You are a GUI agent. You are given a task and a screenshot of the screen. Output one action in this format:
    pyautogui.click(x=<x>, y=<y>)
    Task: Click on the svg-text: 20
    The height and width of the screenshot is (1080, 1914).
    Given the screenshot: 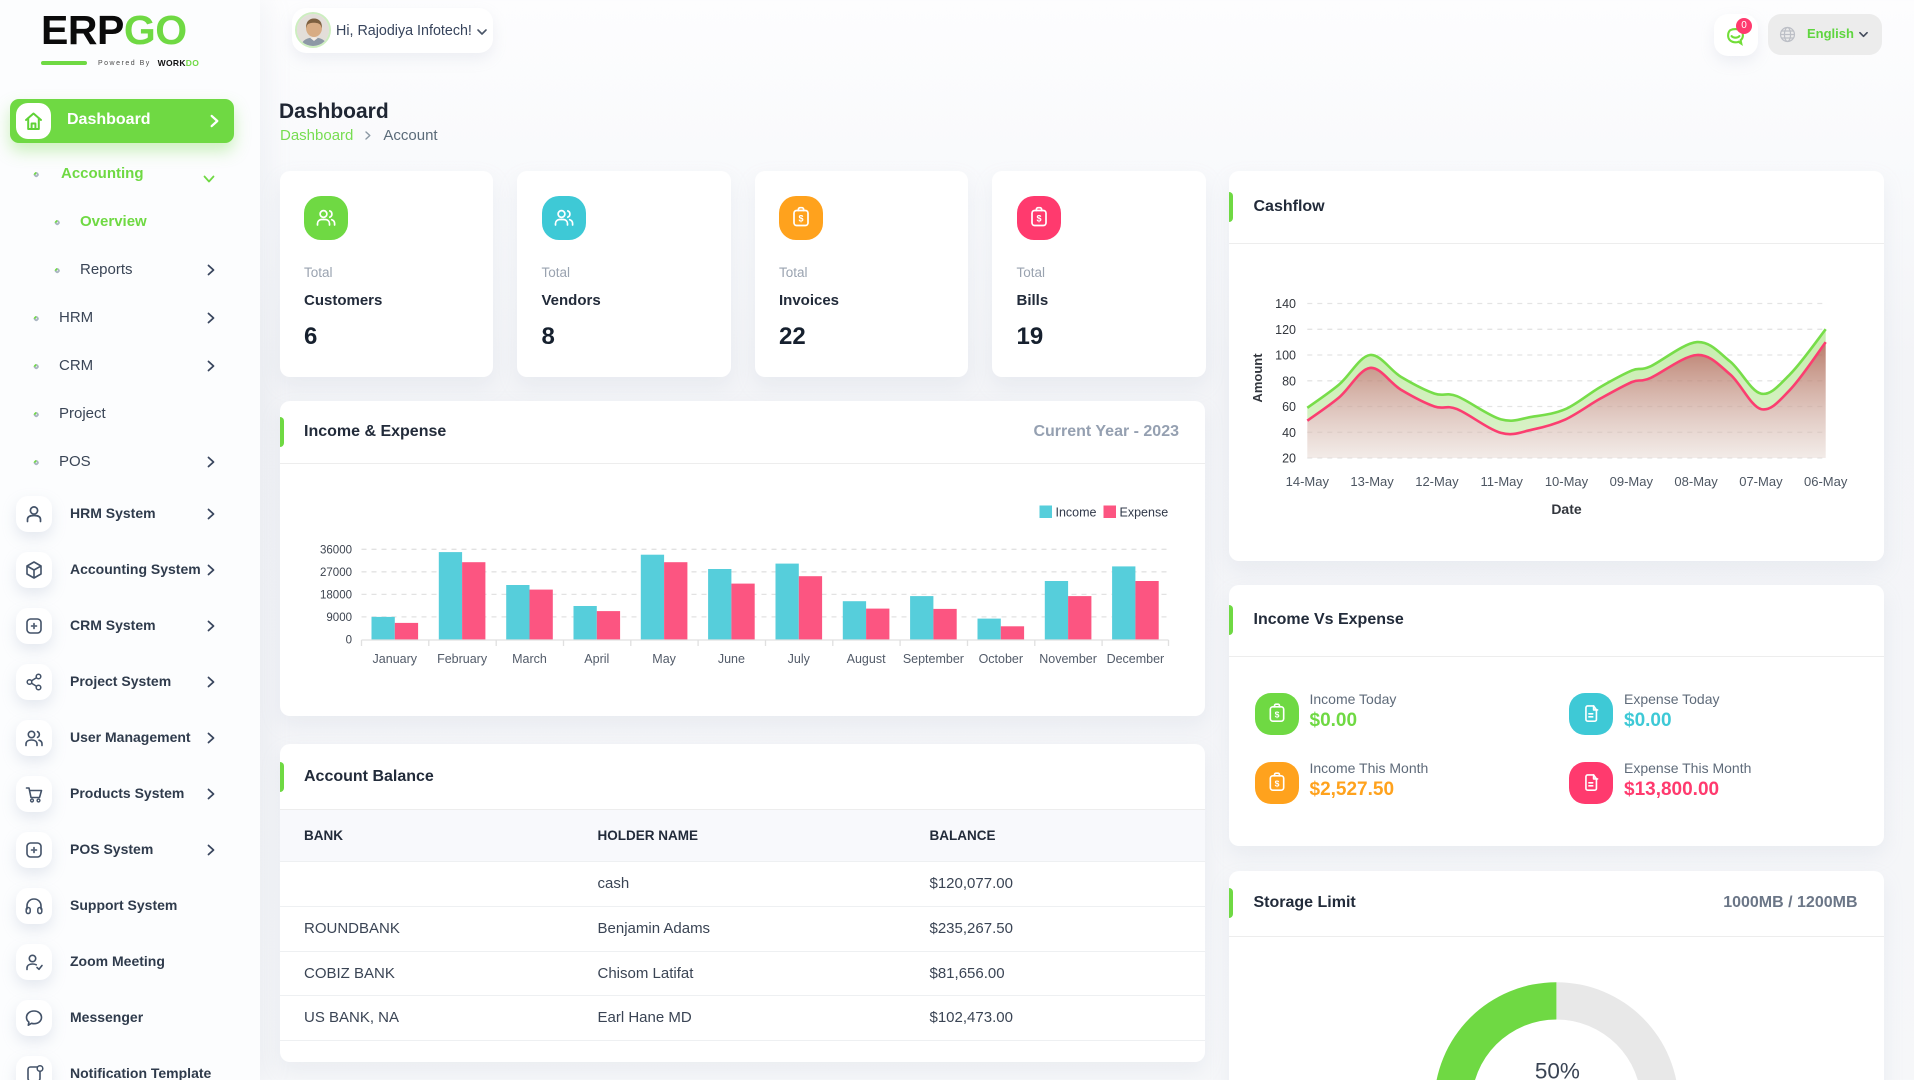 What is the action you would take?
    pyautogui.click(x=1289, y=459)
    